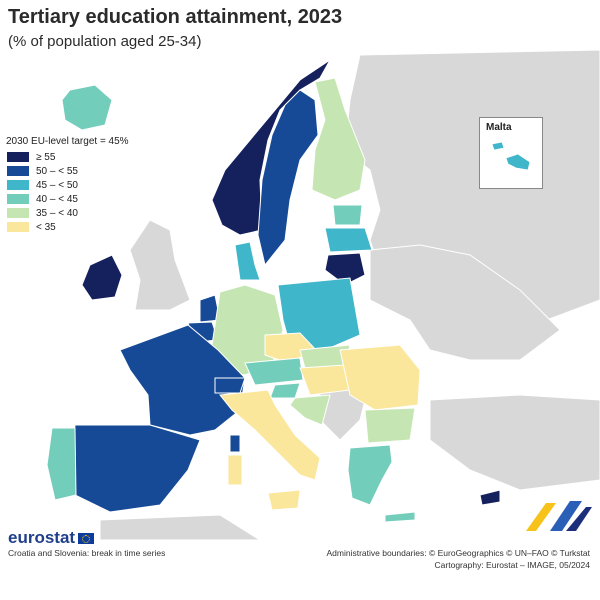 This screenshot has height=600, width=600. Describe the element at coordinates (348, 240) in the screenshot. I see `region-latvia` at that location.